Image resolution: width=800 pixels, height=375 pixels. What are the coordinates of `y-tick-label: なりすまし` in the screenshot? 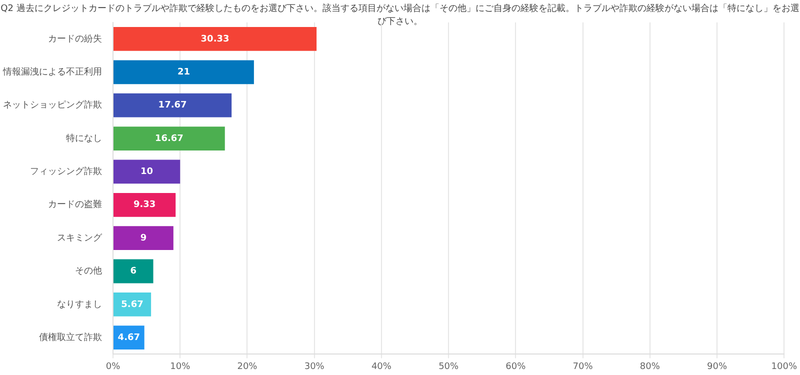 It's located at (79, 305).